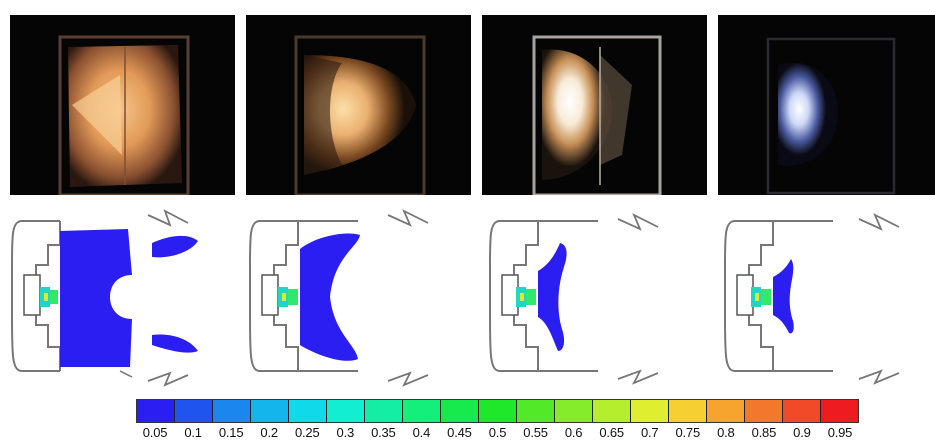  Describe the element at coordinates (802, 432) in the screenshot. I see `colorbar-tick-label: 0.9` at that location.